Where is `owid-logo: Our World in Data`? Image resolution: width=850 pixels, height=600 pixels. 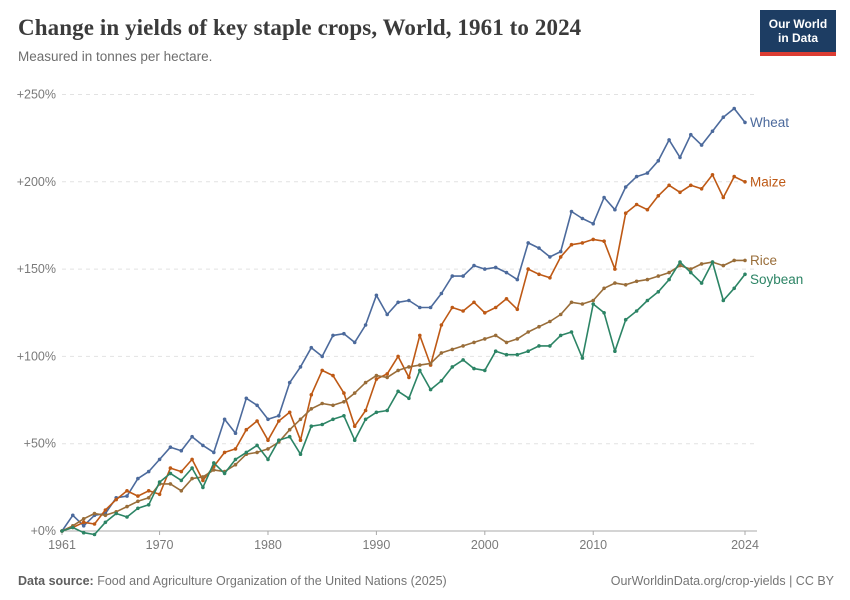 owid-logo: Our World in Data is located at coordinates (798, 33).